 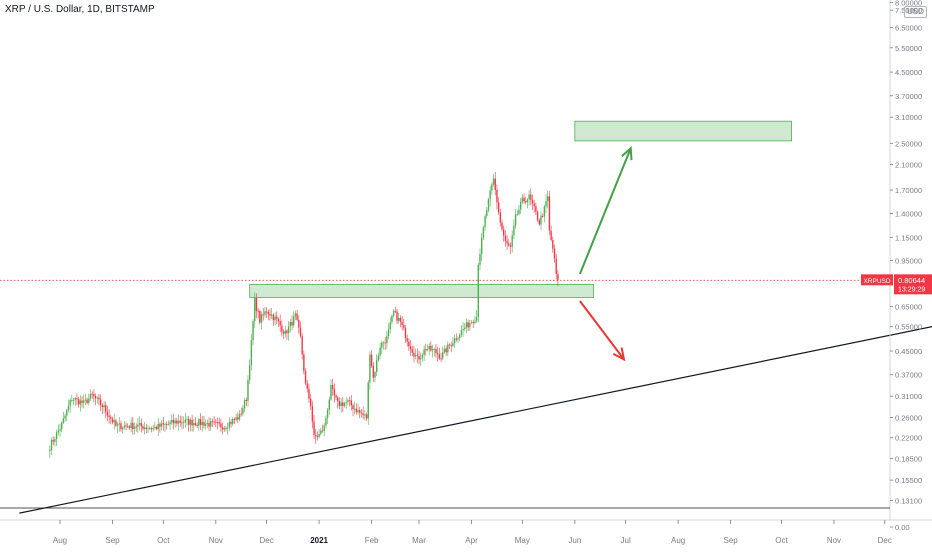 I want to click on bullish-arrow-shaft, so click(x=605, y=211).